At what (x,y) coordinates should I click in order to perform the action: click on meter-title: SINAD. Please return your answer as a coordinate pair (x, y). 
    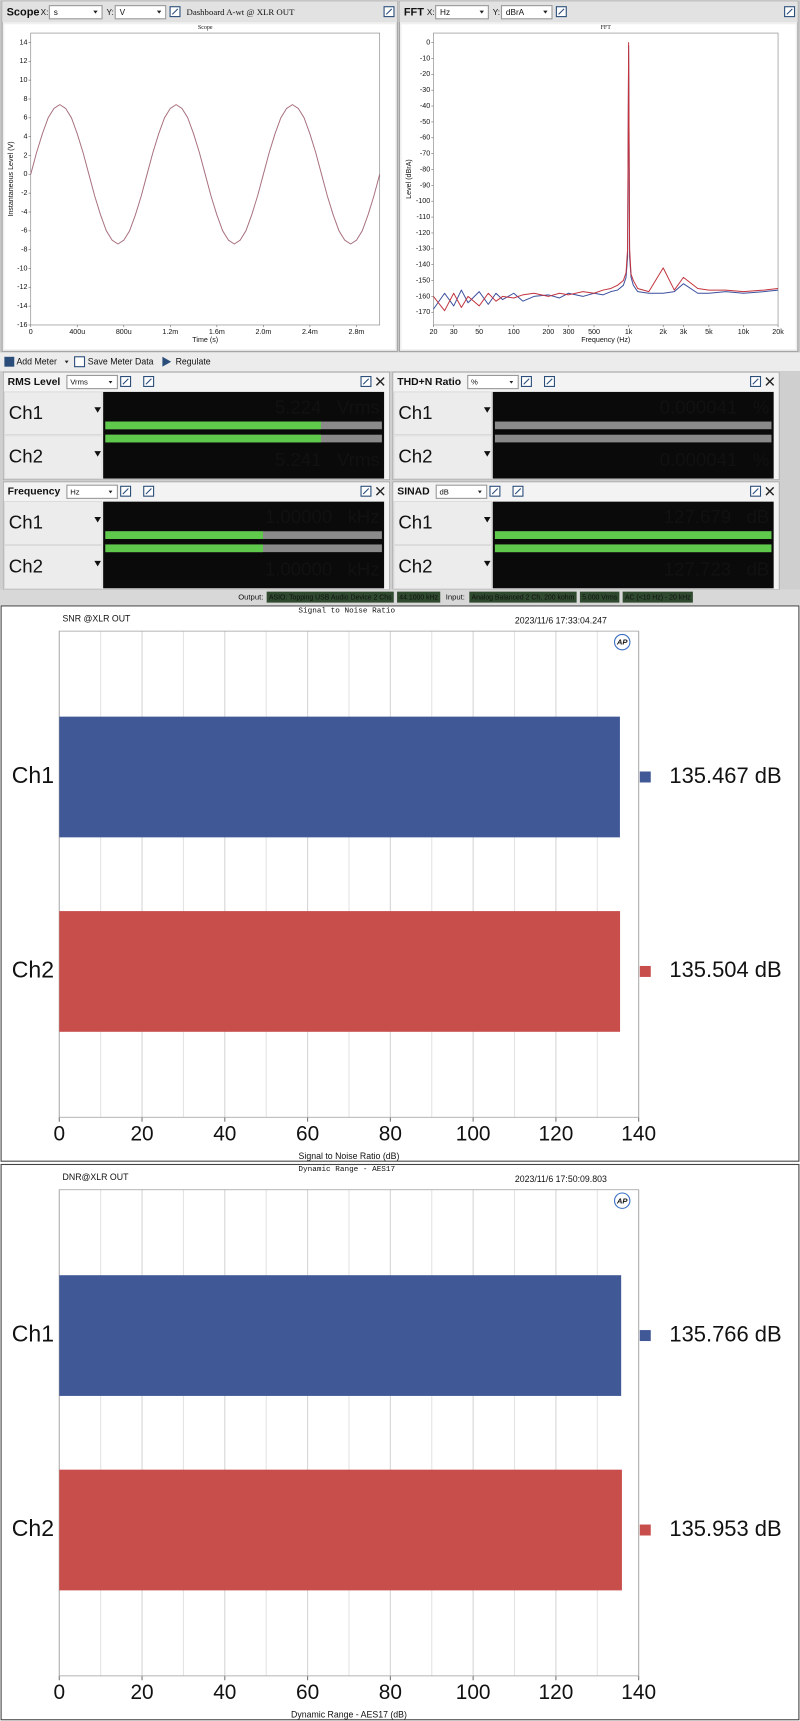
    Looking at the image, I should click on (413, 492).